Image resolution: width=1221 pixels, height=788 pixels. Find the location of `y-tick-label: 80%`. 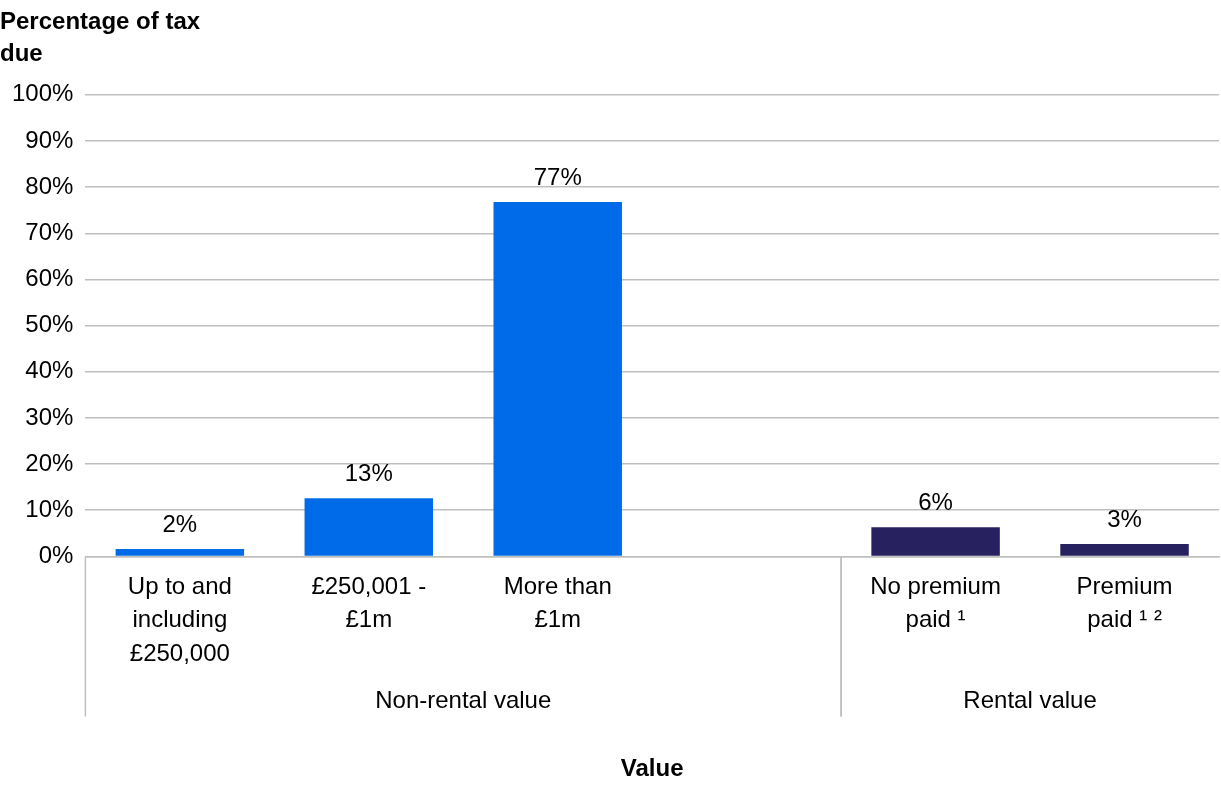

y-tick-label: 80% is located at coordinates (49, 185).